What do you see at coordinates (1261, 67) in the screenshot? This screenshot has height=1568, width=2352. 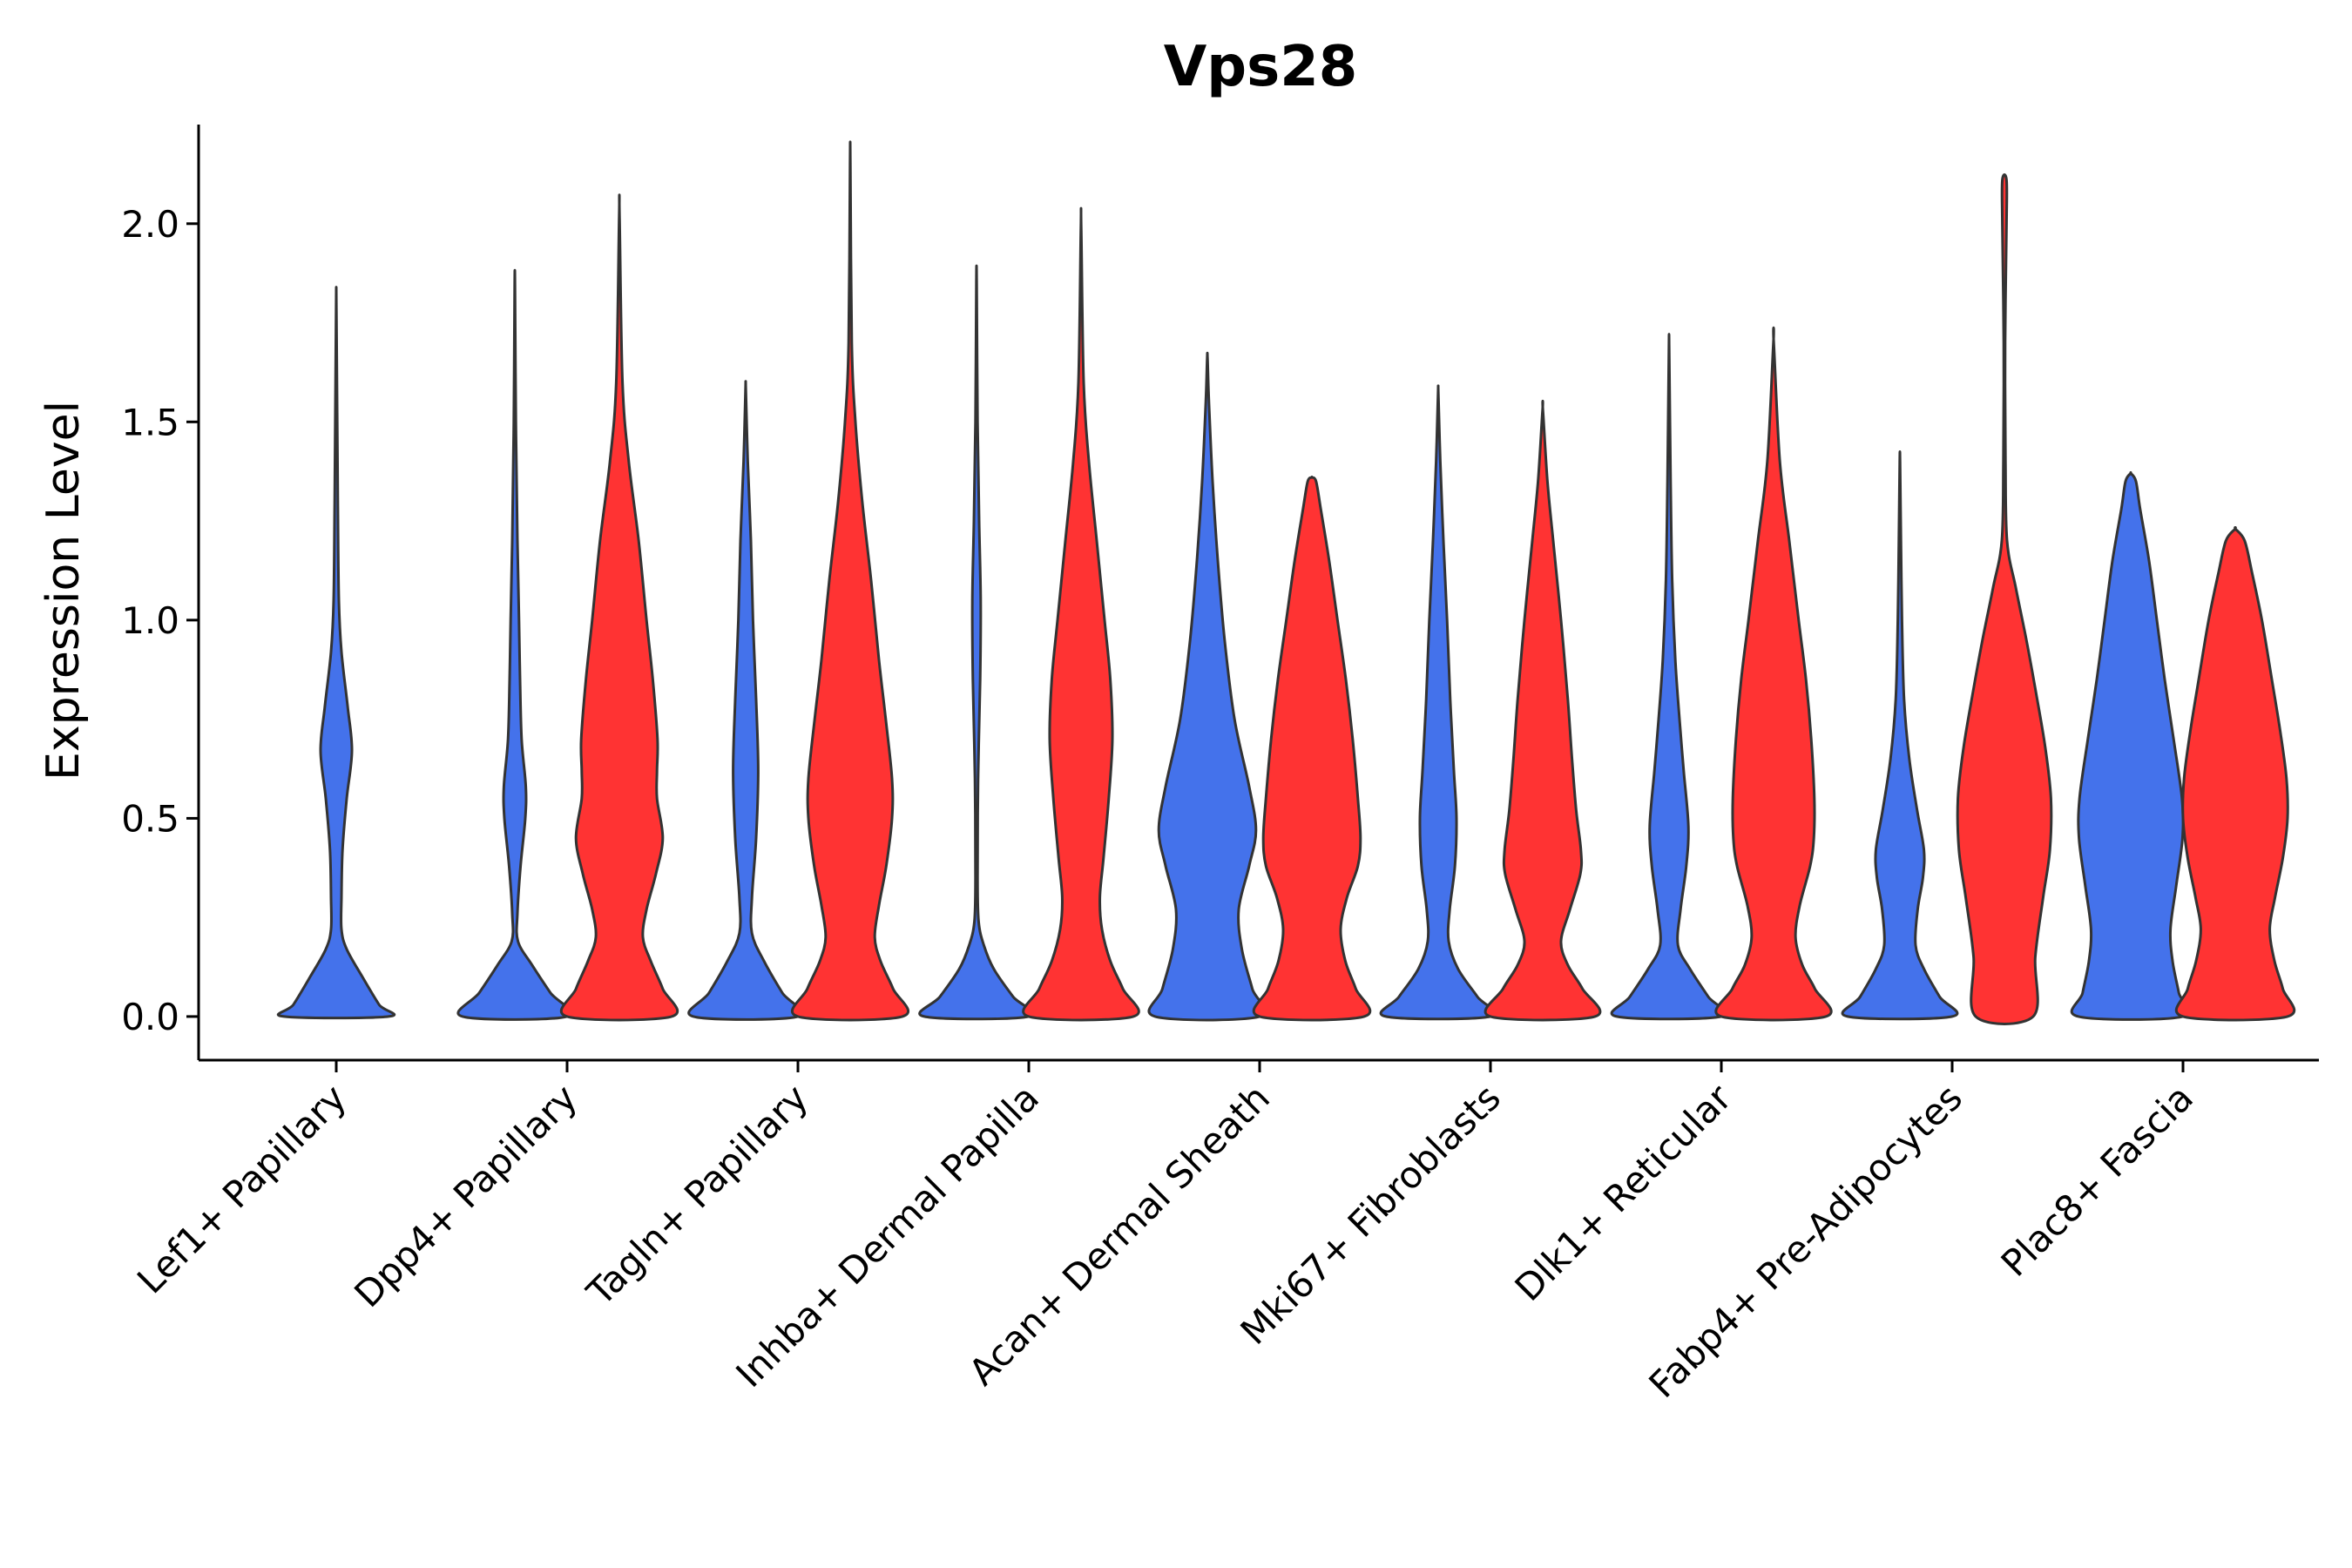 I see `chart-title: Vps28` at bounding box center [1261, 67].